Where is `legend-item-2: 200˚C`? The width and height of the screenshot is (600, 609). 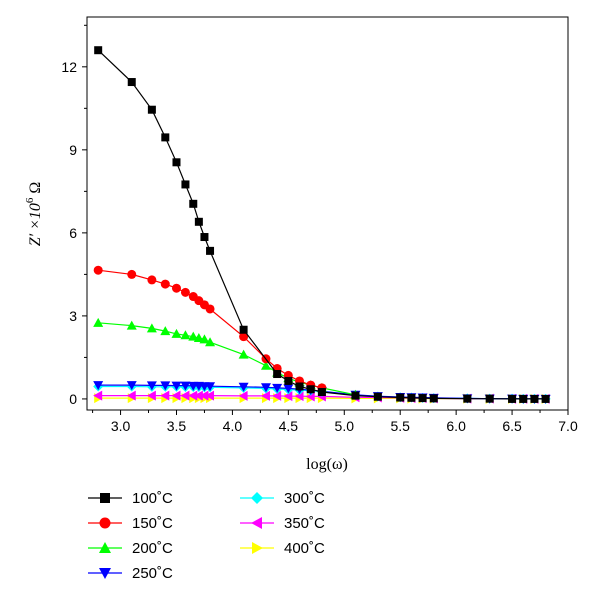 legend-item-2: 200˚C is located at coordinates (130, 548).